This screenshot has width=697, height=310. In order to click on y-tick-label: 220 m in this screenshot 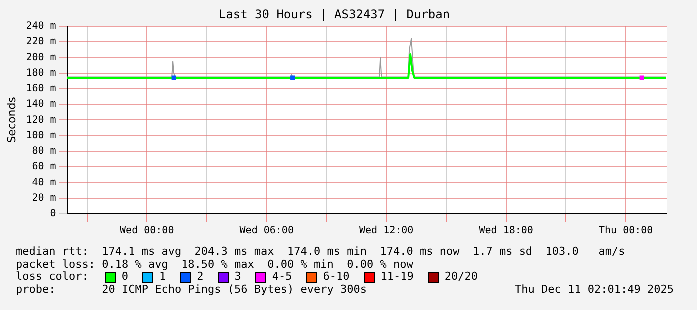, I will do `click(41, 42)`.